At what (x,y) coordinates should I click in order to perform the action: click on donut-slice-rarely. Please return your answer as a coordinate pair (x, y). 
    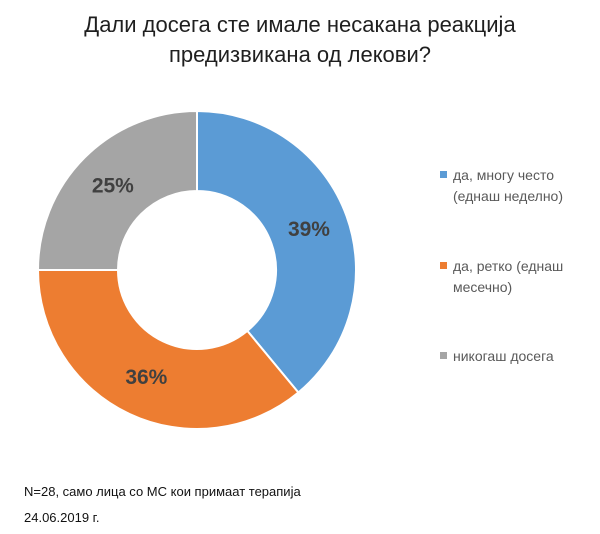
    Looking at the image, I should click on (168, 349).